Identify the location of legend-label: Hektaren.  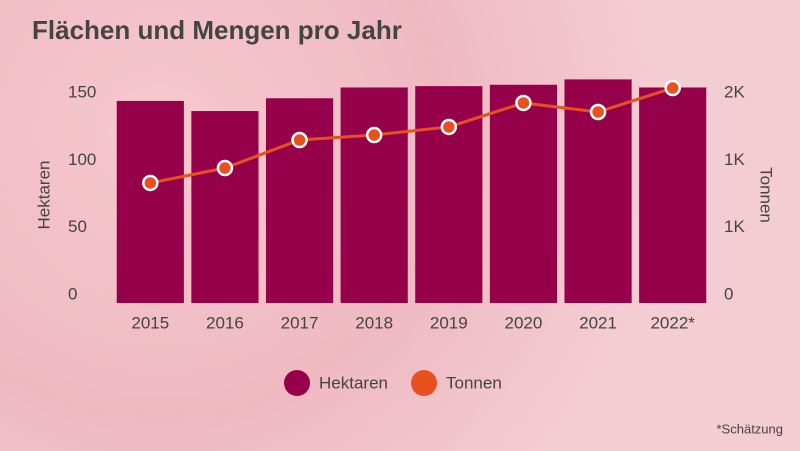
(353, 382).